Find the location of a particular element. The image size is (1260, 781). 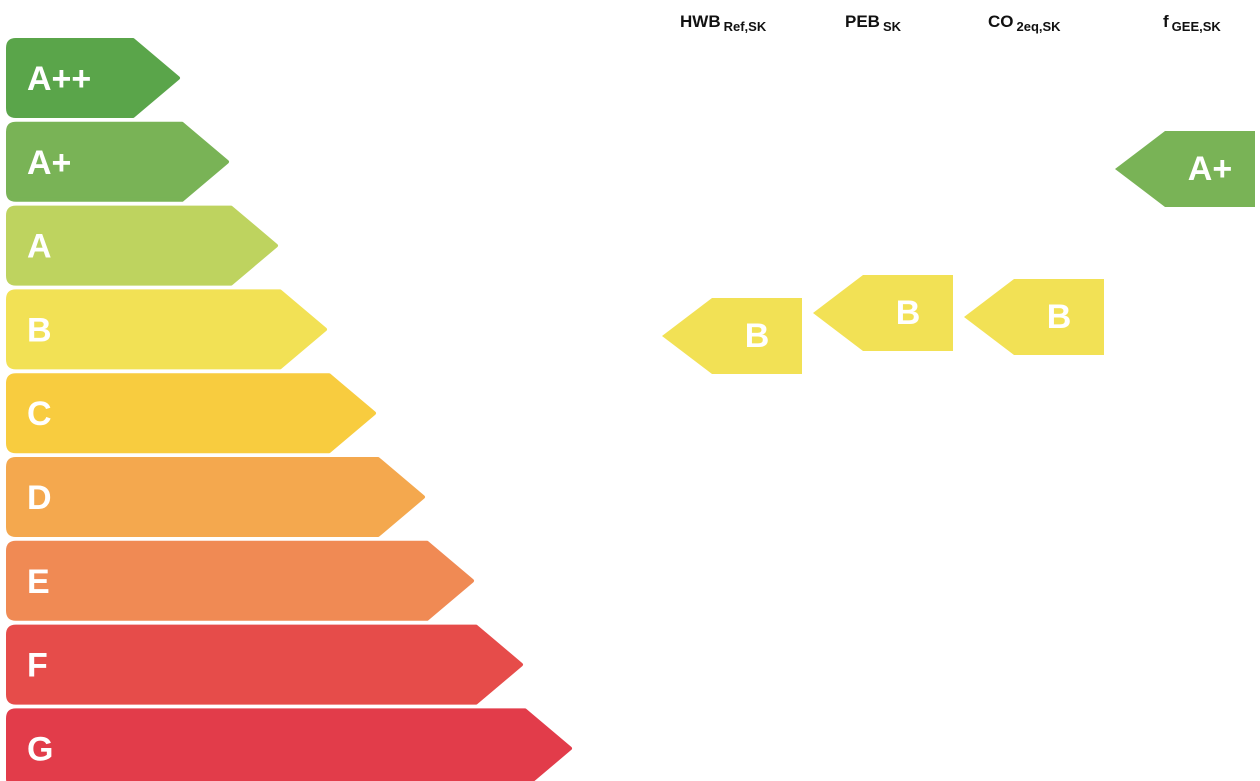

scale-band-label: A is located at coordinates (39, 247).